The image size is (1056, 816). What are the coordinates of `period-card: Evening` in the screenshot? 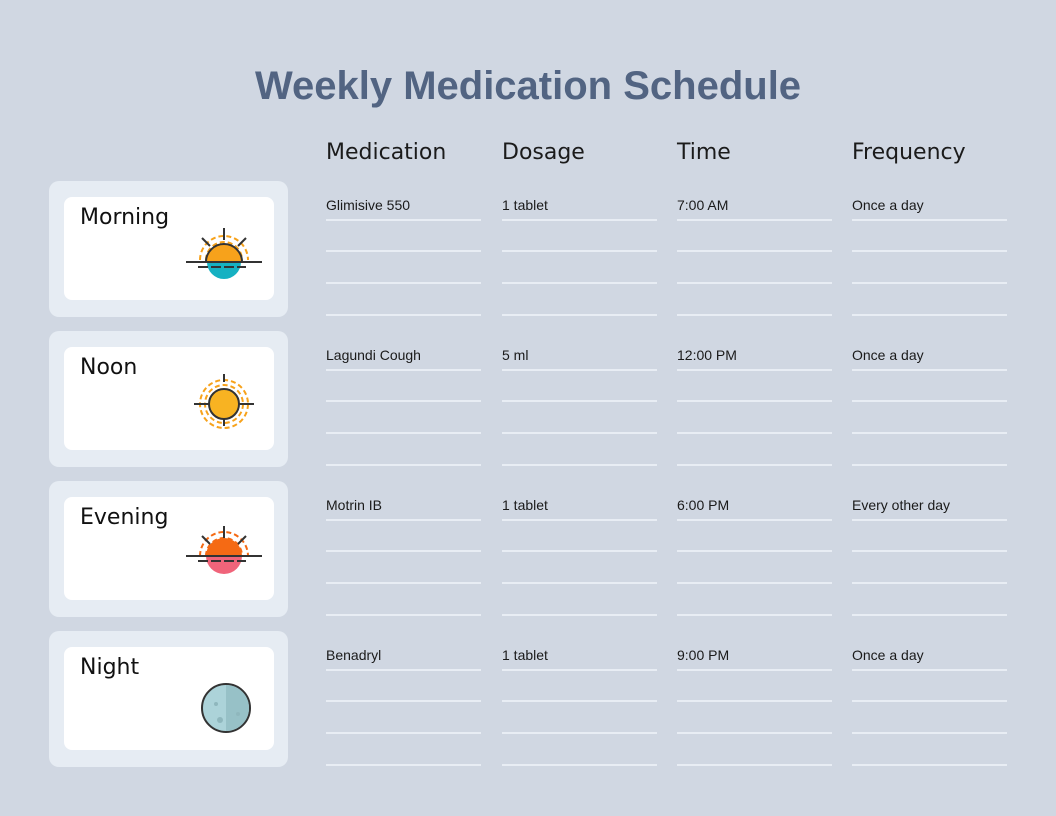 It's located at (169, 548).